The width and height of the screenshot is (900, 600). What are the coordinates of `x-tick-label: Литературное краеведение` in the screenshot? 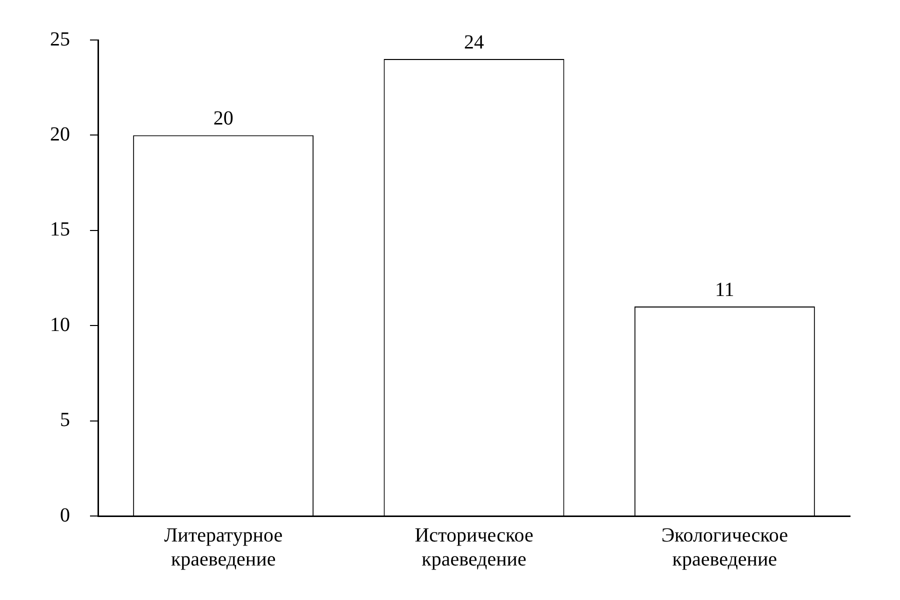 It's located at (223, 547).